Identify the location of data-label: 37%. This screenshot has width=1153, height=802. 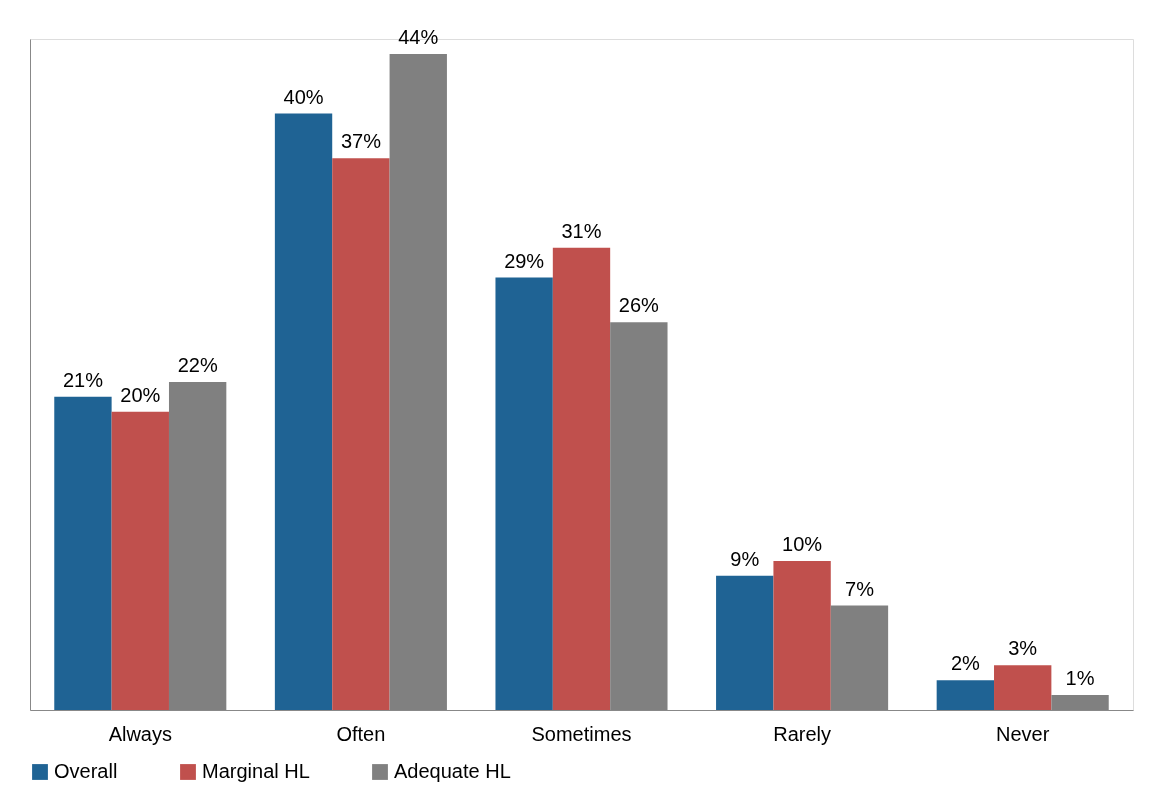
(361, 141).